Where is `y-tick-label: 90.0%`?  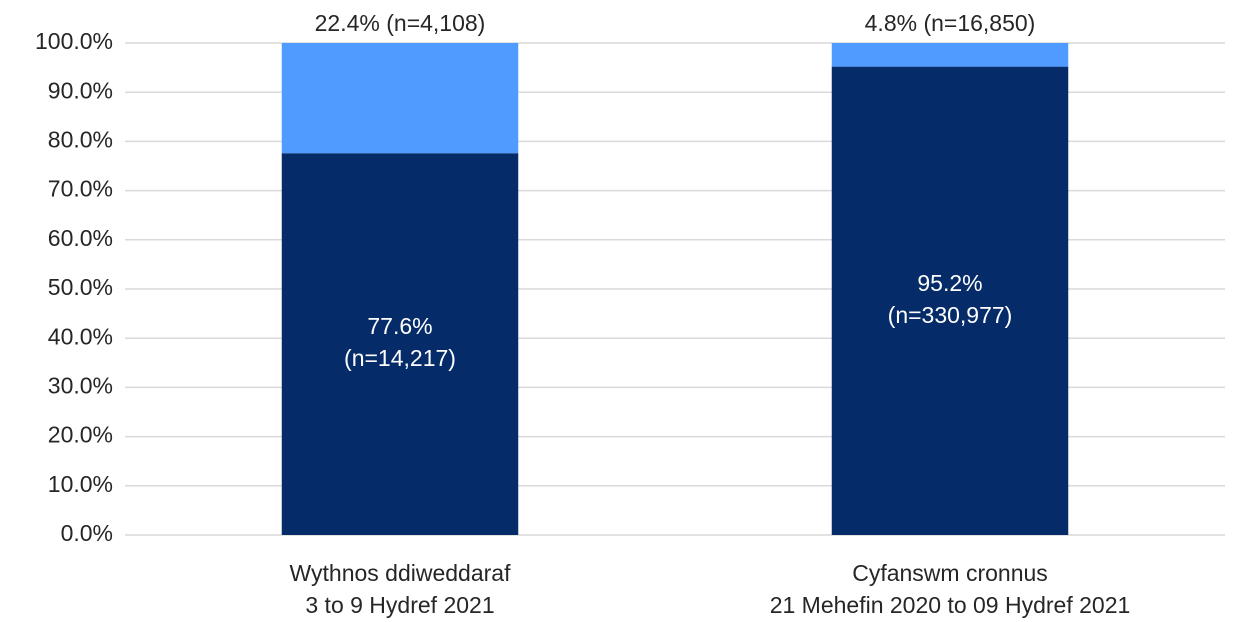
y-tick-label: 90.0% is located at coordinates (80, 90).